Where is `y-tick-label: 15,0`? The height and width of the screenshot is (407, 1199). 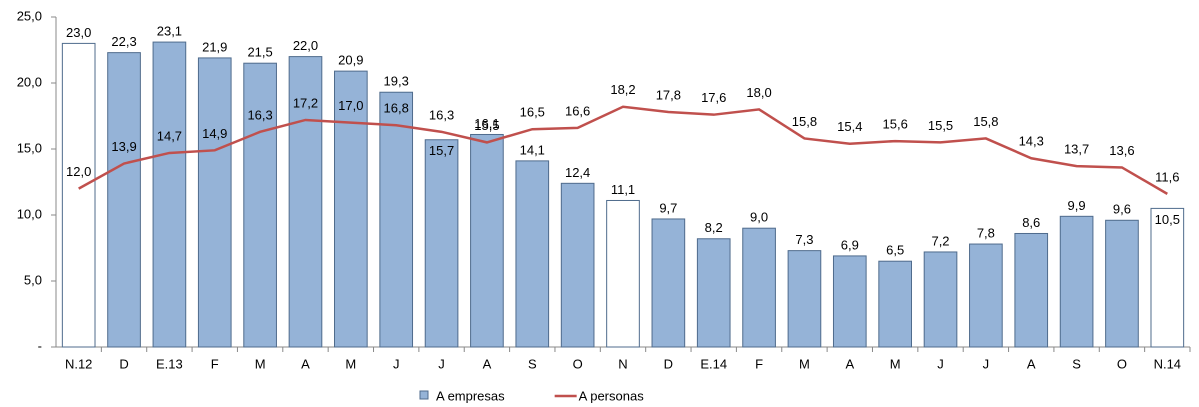 y-tick-label: 15,0 is located at coordinates (29, 147).